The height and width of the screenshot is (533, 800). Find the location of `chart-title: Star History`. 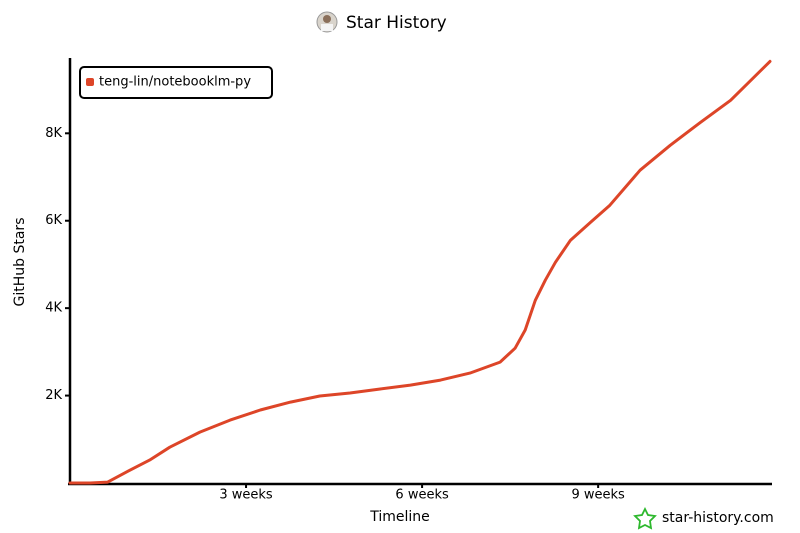

chart-title: Star History is located at coordinates (396, 23).